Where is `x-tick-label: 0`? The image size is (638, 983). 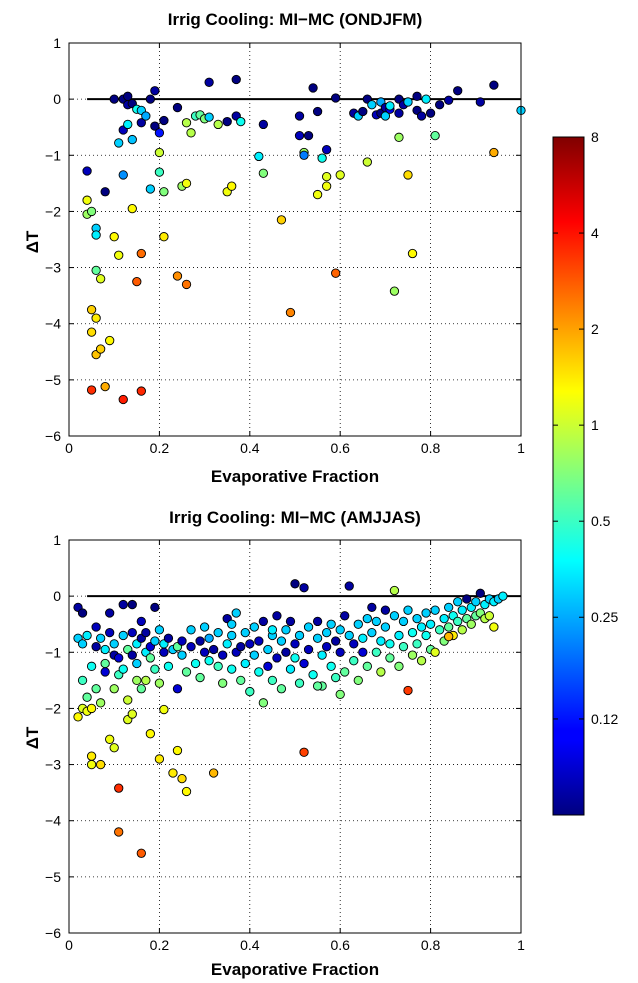 x-tick-label: 0 is located at coordinates (69, 945).